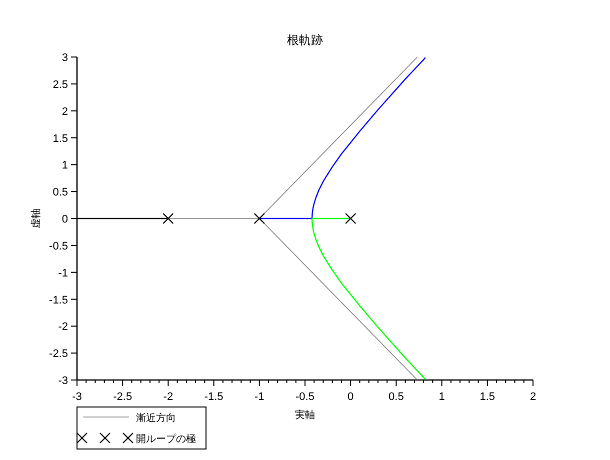 The width and height of the screenshot is (610, 460). Describe the element at coordinates (65, 220) in the screenshot. I see `y-tick-label: 0` at that location.